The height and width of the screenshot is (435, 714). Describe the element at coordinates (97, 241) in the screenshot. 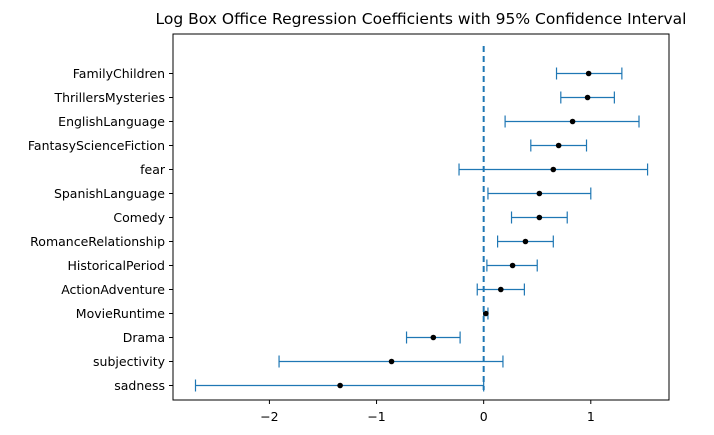

I see `y-tick-label: RomanceRelationship` at that location.